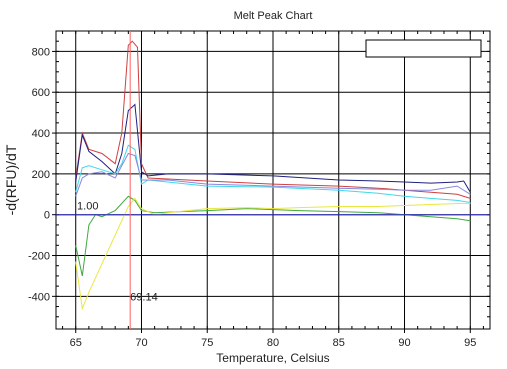  Describe the element at coordinates (11, 179) in the screenshot. I see `y-axis-title: -d(RFU)/dT` at that location.